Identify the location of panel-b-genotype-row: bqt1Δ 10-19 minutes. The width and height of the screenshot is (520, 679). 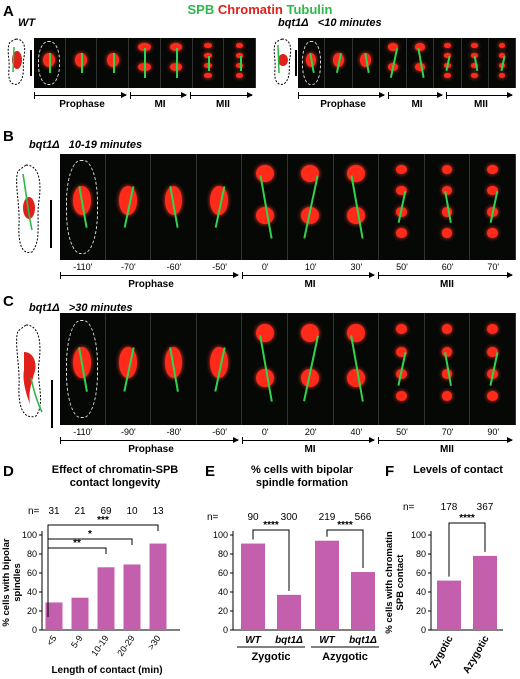
(85, 145).